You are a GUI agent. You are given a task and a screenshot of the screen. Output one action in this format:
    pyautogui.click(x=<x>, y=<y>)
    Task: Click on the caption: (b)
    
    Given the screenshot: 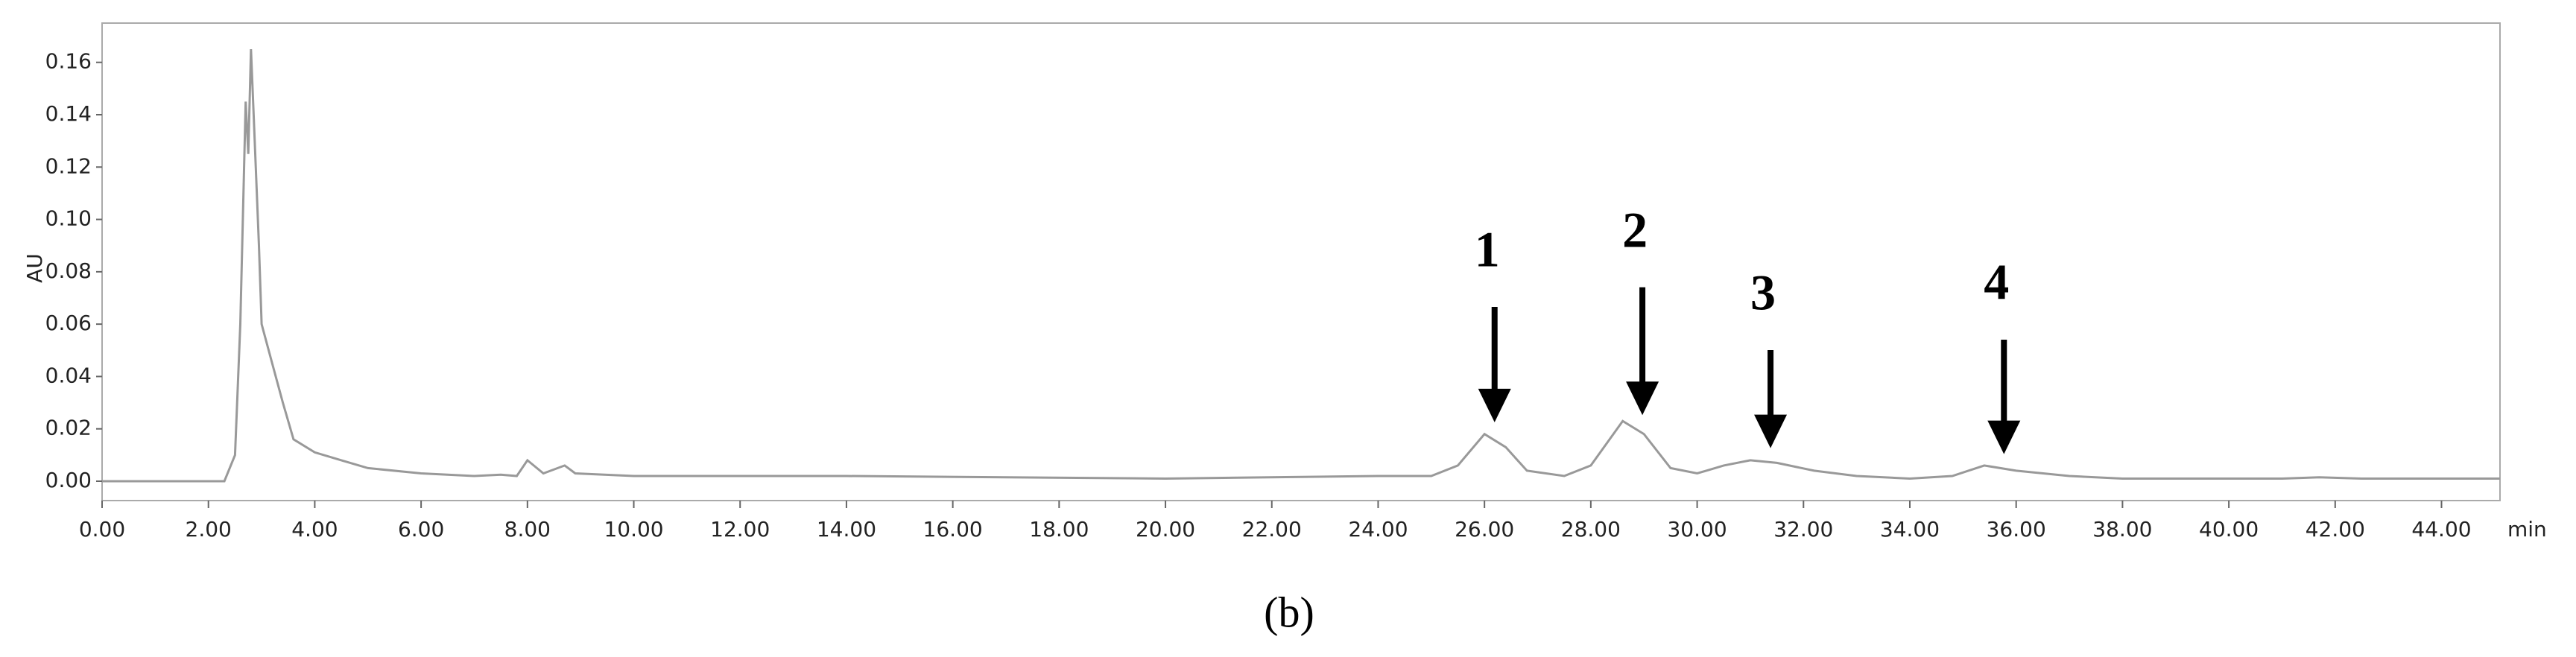 What is the action you would take?
    pyautogui.click(x=1289, y=612)
    